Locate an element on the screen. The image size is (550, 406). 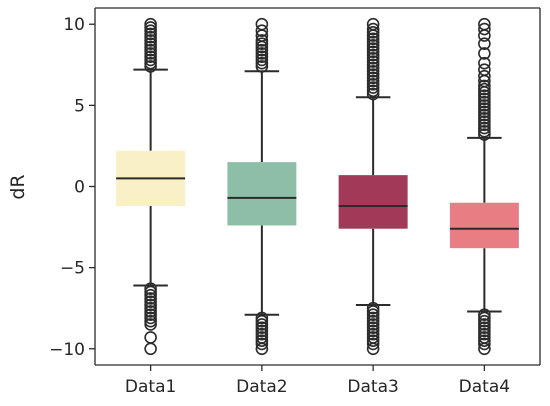
x-tick-label: Data2 is located at coordinates (261, 387).